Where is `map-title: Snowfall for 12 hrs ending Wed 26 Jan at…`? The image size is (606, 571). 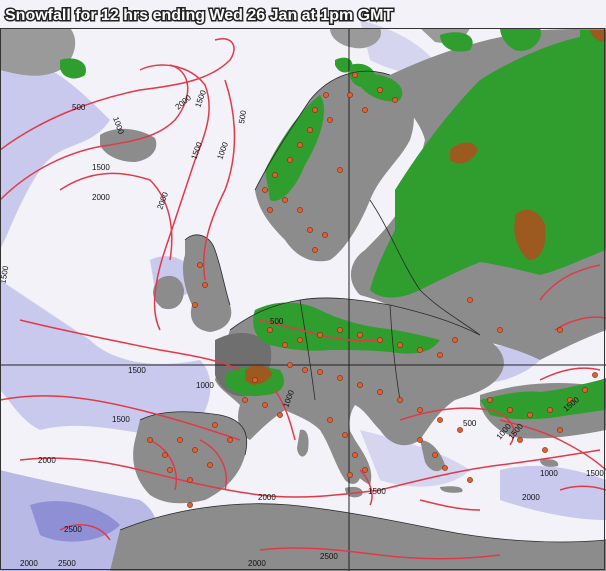 map-title: Snowfall for 12 hrs ending Wed 26 Jan at… is located at coordinates (199, 15).